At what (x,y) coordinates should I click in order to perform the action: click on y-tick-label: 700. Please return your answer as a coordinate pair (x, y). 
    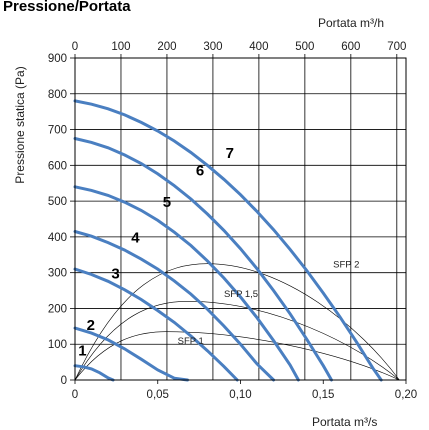
    Looking at the image, I should click on (57, 131).